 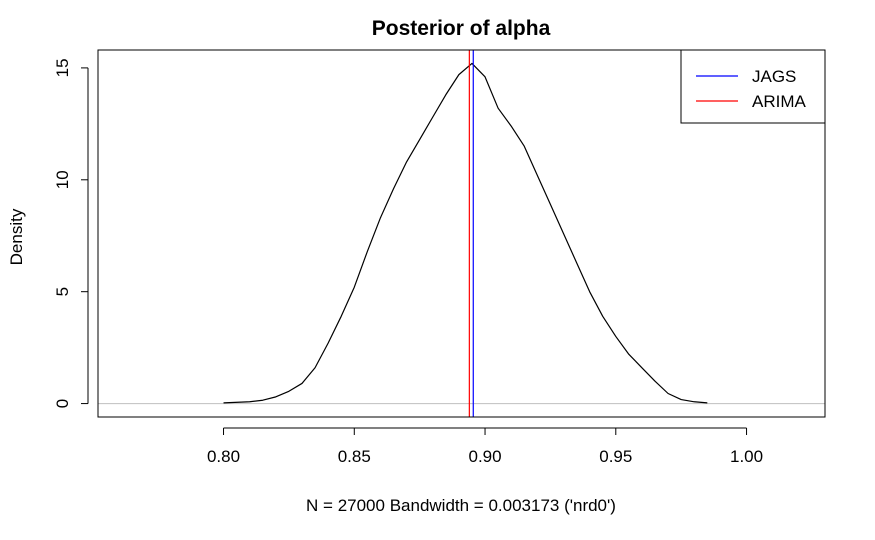 I want to click on y-axis-label: Density, so click(x=16, y=236).